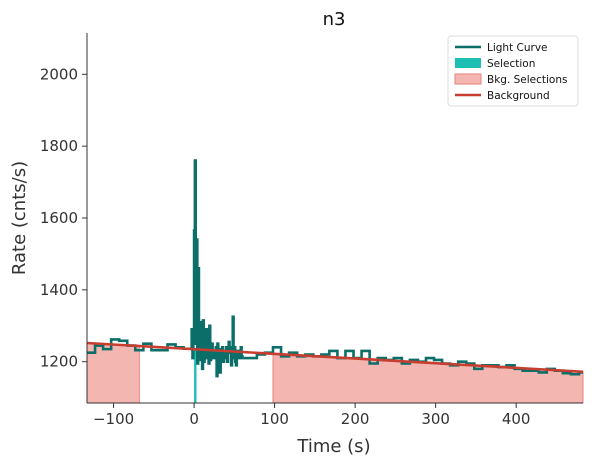  What do you see at coordinates (59, 218) in the screenshot?
I see `y-tick-label: 1600` at bounding box center [59, 218].